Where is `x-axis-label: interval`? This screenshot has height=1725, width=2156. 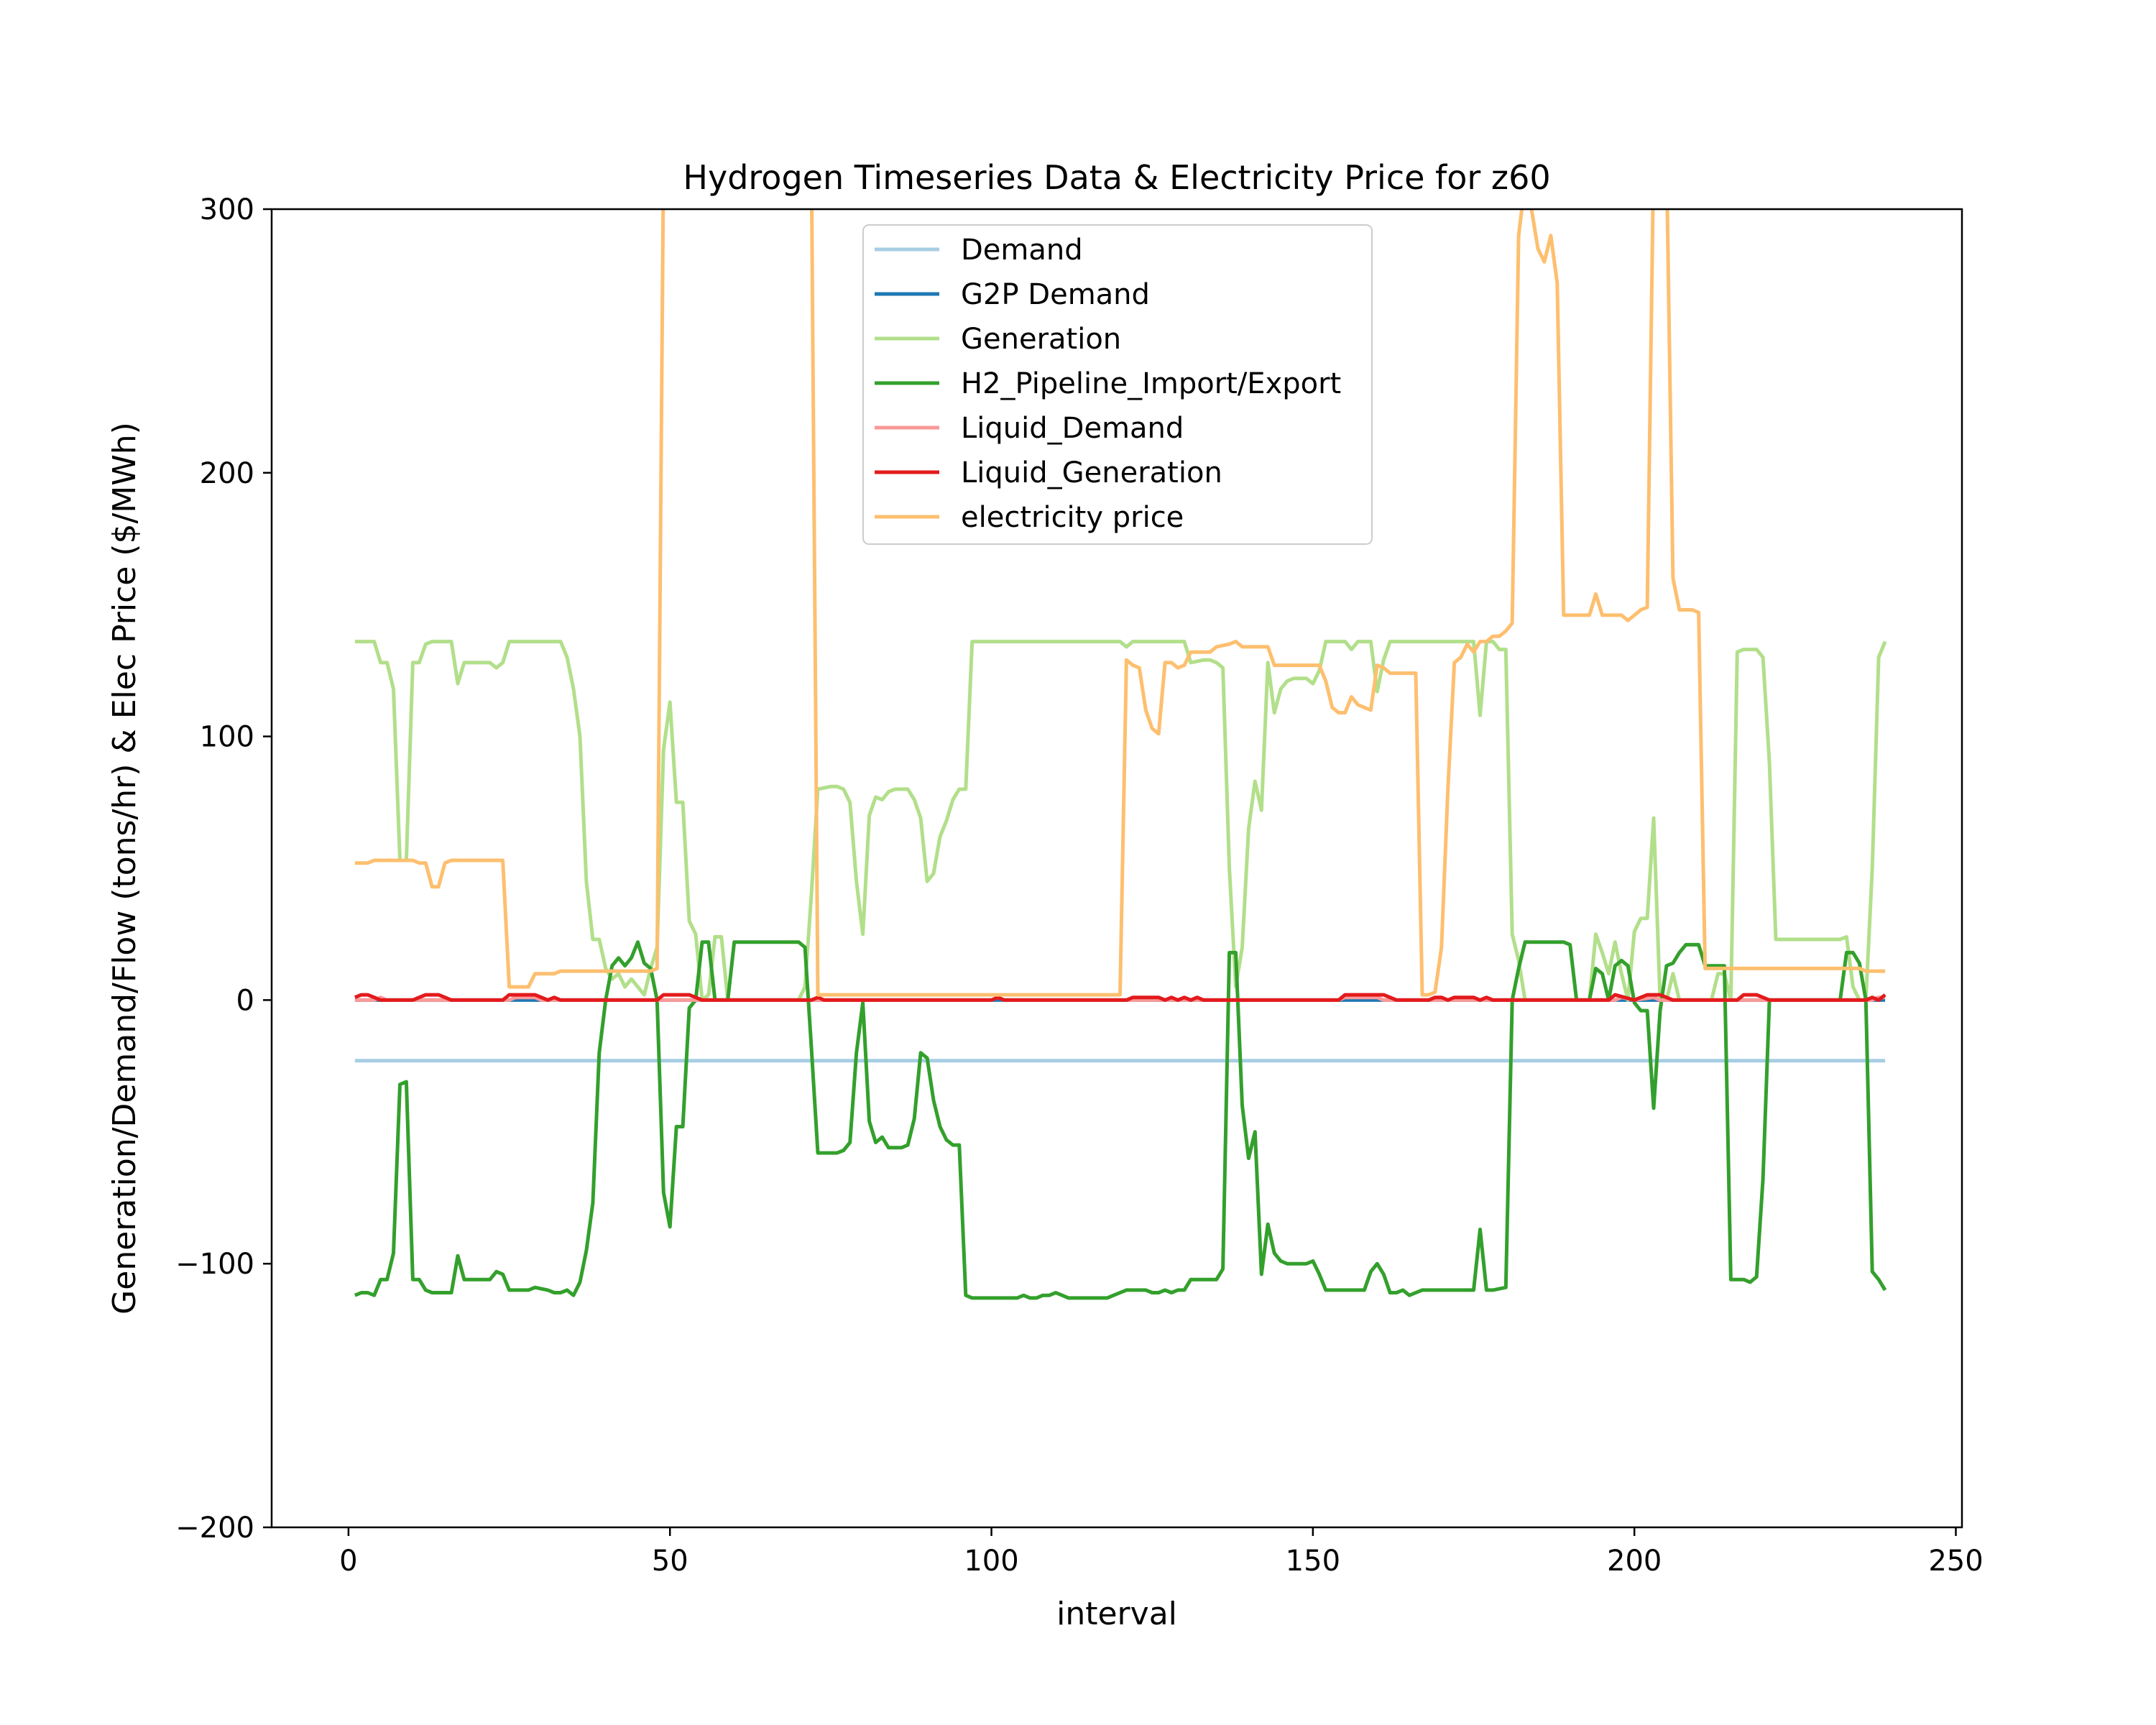 x-axis-label: interval is located at coordinates (1116, 1614).